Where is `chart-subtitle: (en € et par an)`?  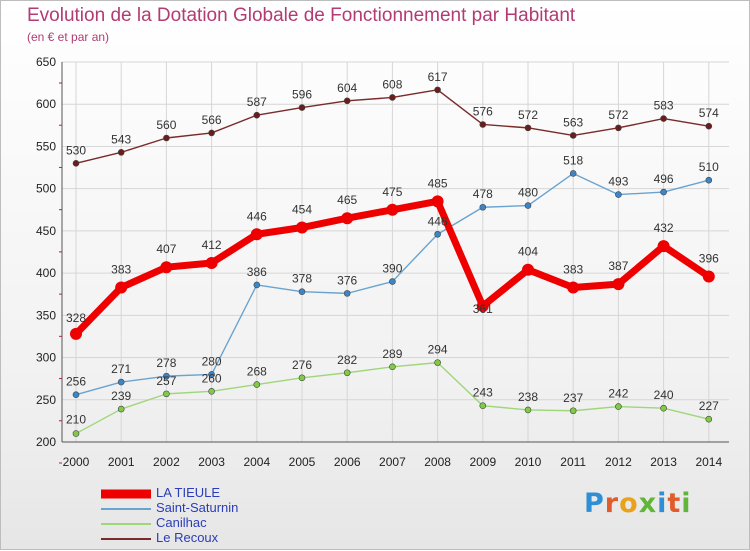 chart-subtitle: (en € et par an) is located at coordinates (68, 37).